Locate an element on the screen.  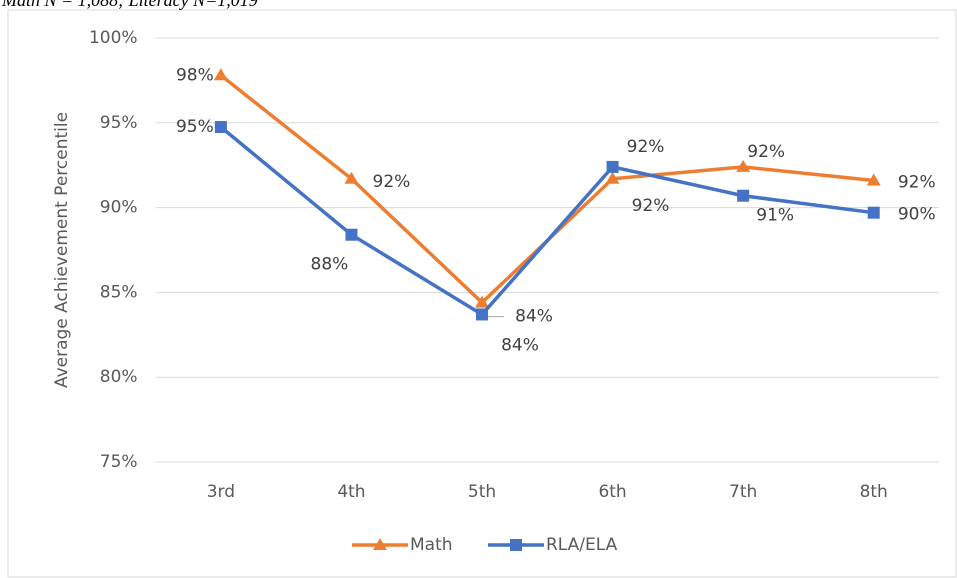
y-tick-label: 75% is located at coordinates (119, 462).